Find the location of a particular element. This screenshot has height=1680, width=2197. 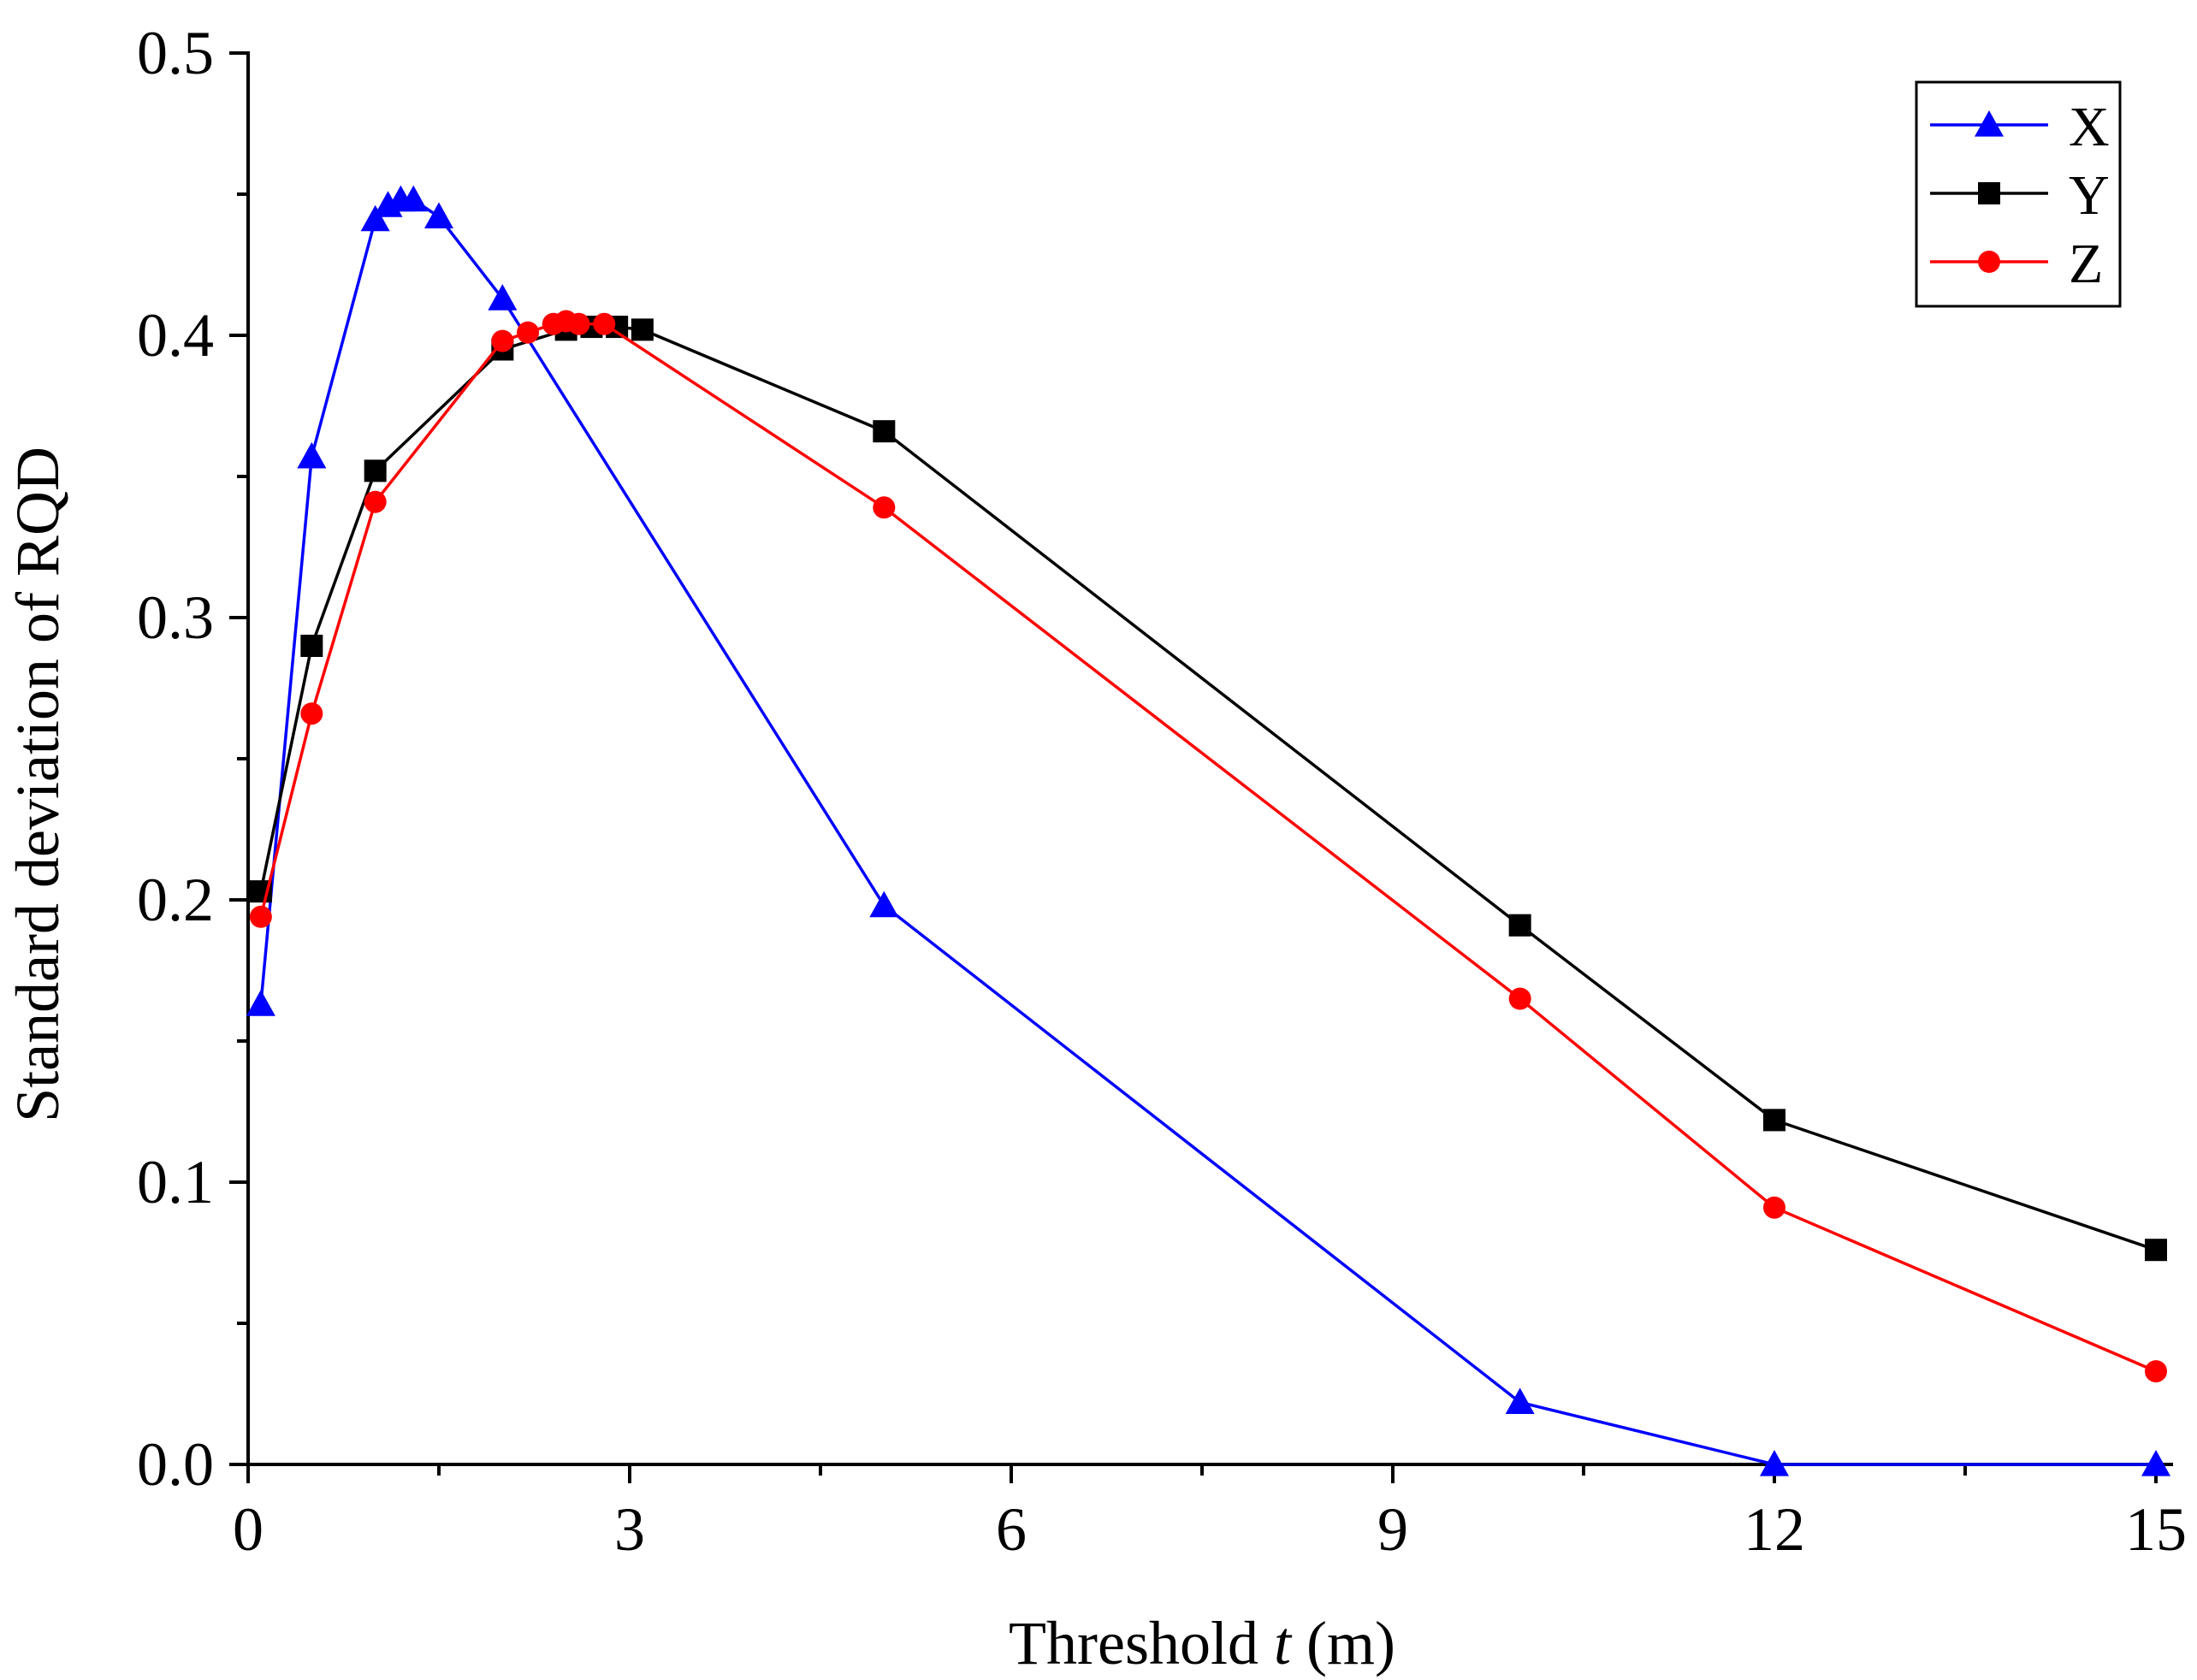

y-tick-label: 0.4 is located at coordinates (176, 336).